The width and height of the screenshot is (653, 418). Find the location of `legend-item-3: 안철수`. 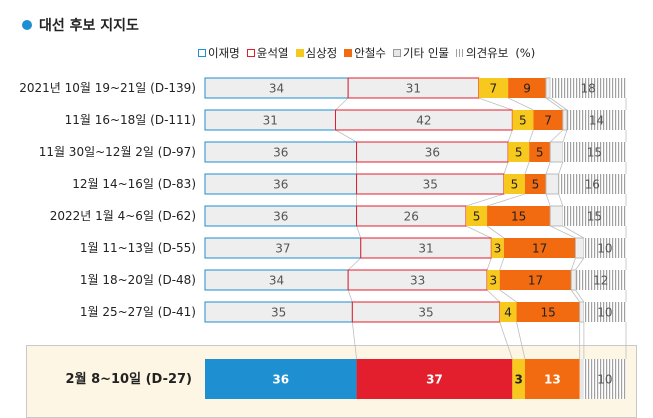

legend-item-3: 안철수 is located at coordinates (365, 53).